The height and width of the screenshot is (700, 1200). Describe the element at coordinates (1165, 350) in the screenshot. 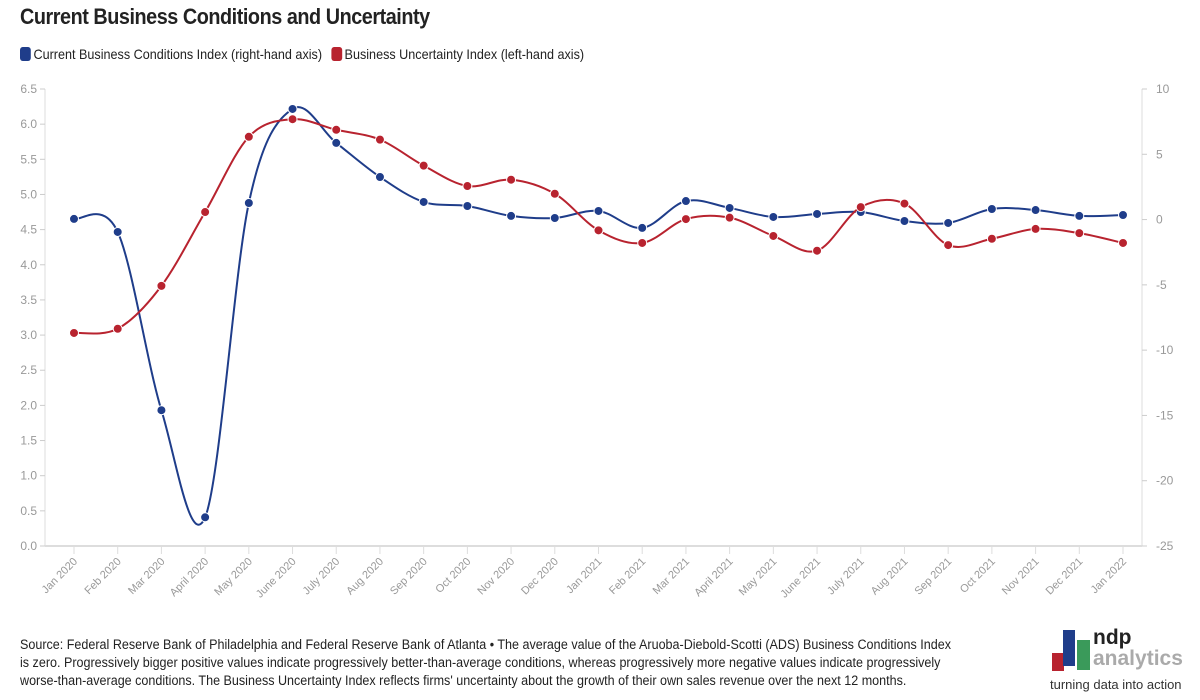

I see `right-tick-label: -10` at that location.